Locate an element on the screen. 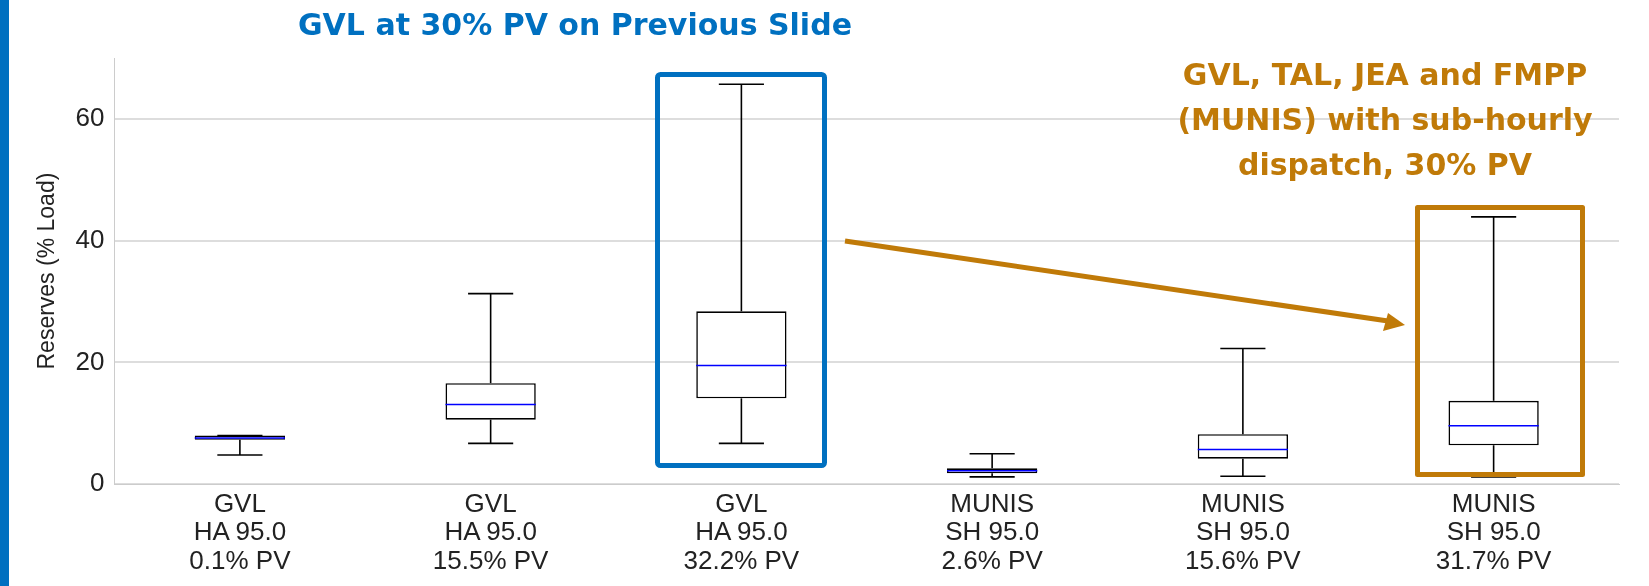  y-tick-label: 40 is located at coordinates (90, 238).